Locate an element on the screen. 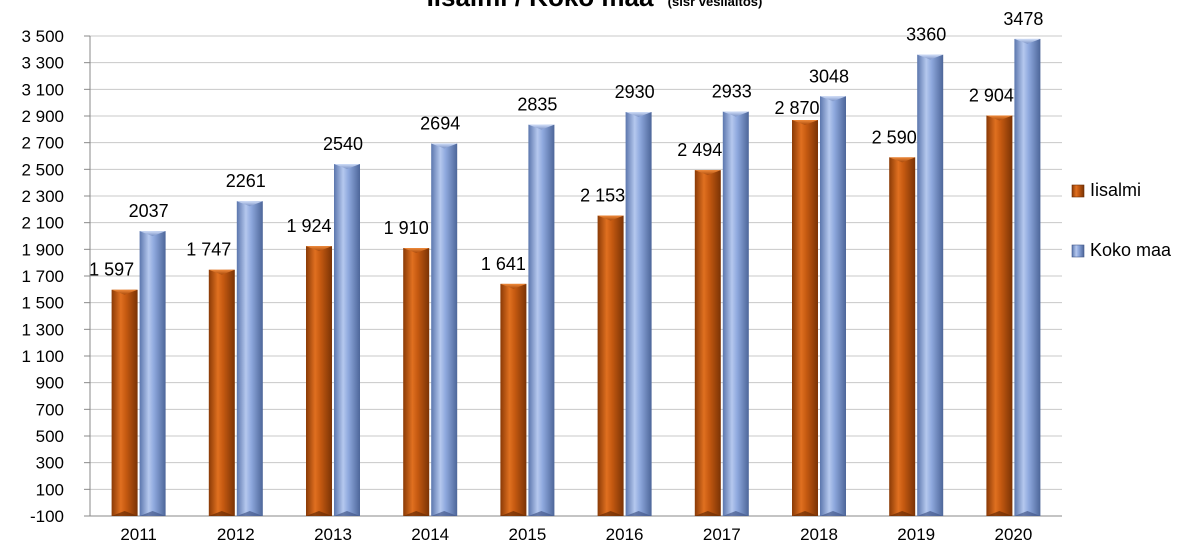 The height and width of the screenshot is (543, 1188). x-tick-label: 2017 is located at coordinates (722, 534).